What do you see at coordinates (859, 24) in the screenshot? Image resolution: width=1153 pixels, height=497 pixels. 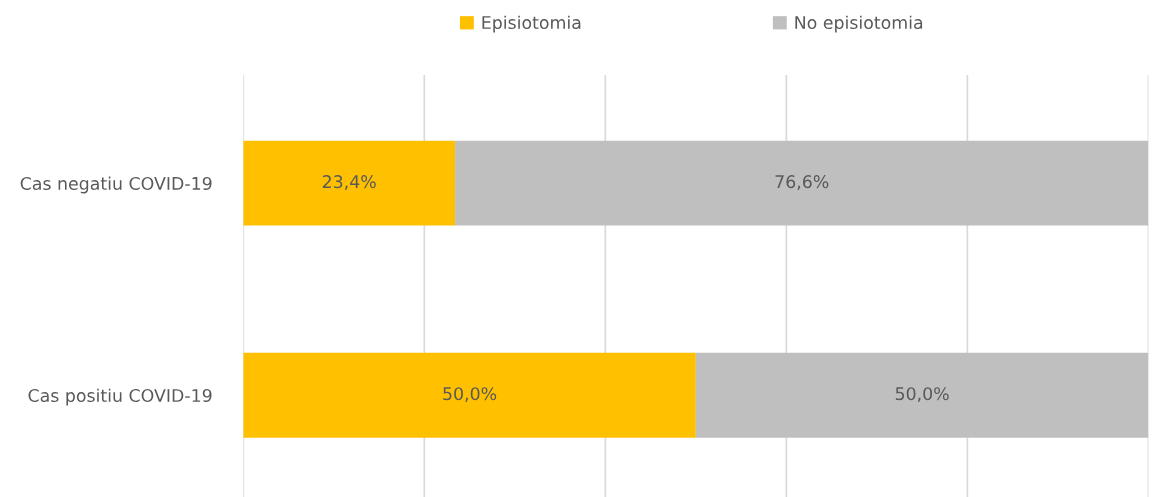 I see `legend-label: No episiotomia` at bounding box center [859, 24].